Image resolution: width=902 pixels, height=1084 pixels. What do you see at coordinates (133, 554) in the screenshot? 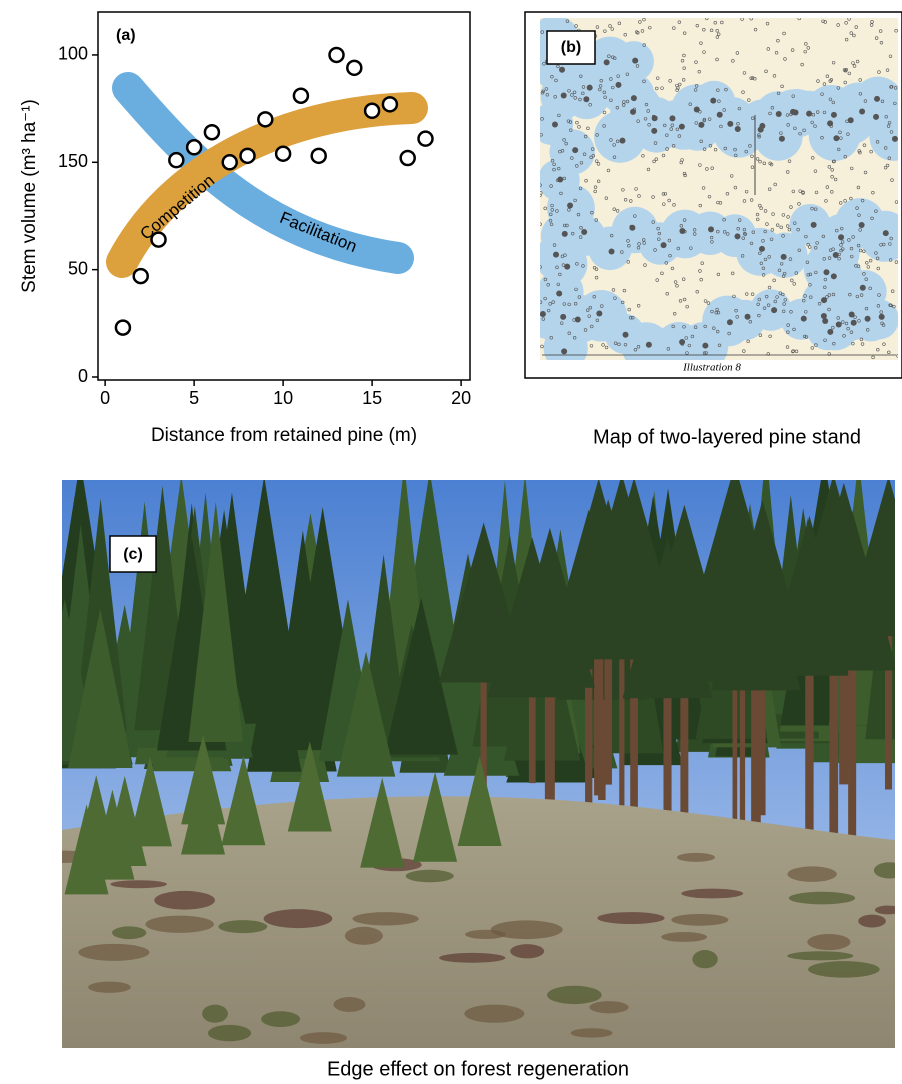
I see `panel-label: (c)` at bounding box center [133, 554].